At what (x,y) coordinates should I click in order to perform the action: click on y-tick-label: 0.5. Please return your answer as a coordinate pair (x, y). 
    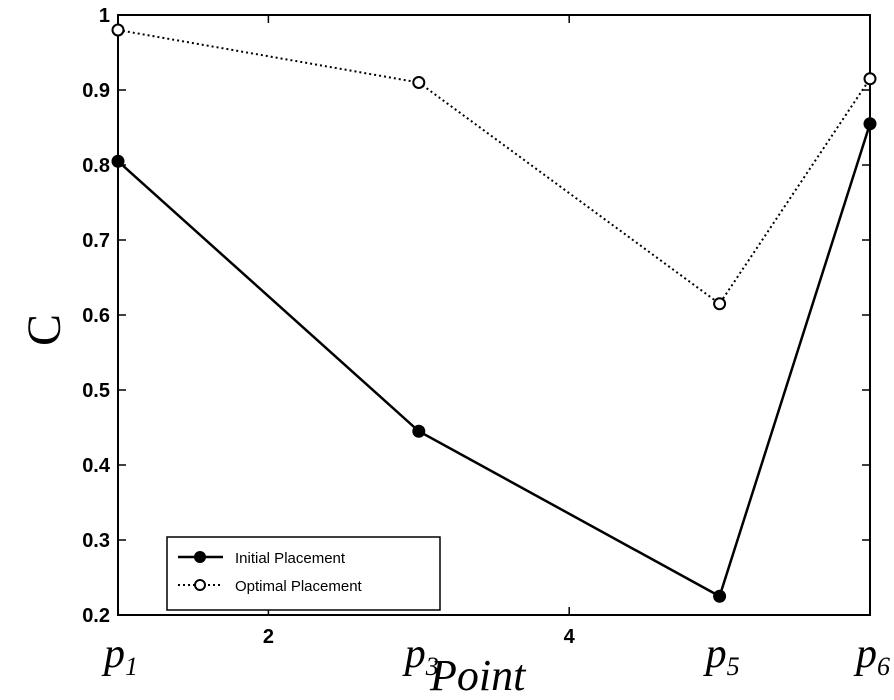
    Looking at the image, I should click on (96, 391).